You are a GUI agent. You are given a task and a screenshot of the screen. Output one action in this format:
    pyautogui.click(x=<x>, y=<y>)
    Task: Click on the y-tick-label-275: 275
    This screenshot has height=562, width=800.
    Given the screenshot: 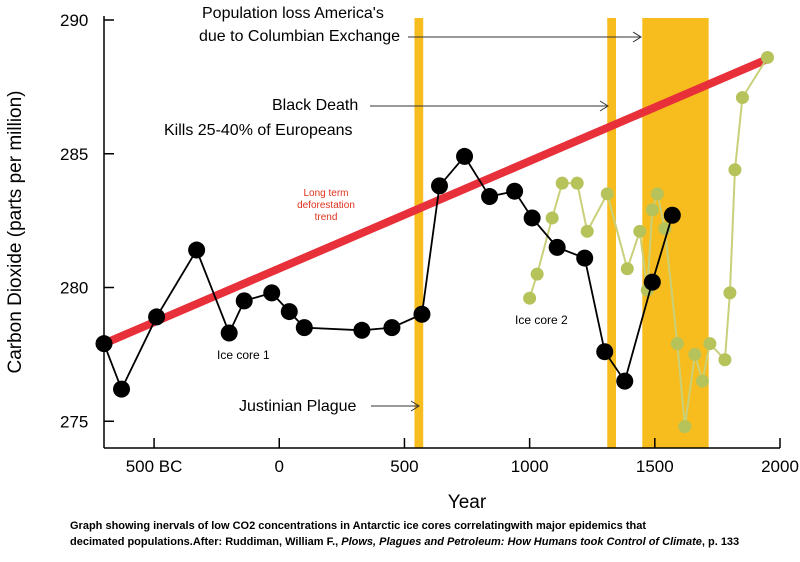 What is the action you would take?
    pyautogui.click(x=74, y=421)
    